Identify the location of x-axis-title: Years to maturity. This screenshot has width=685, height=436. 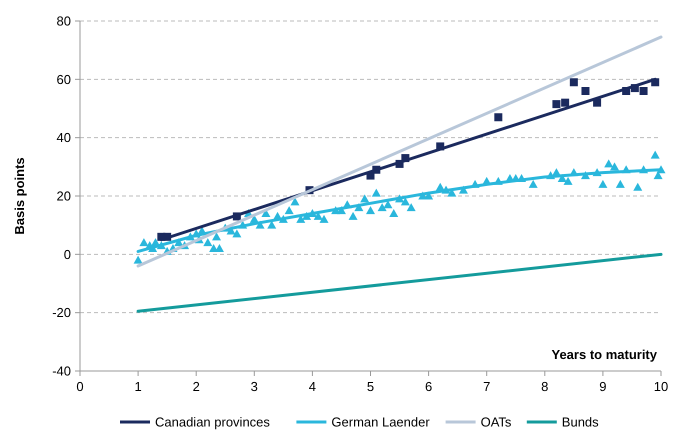
(605, 354).